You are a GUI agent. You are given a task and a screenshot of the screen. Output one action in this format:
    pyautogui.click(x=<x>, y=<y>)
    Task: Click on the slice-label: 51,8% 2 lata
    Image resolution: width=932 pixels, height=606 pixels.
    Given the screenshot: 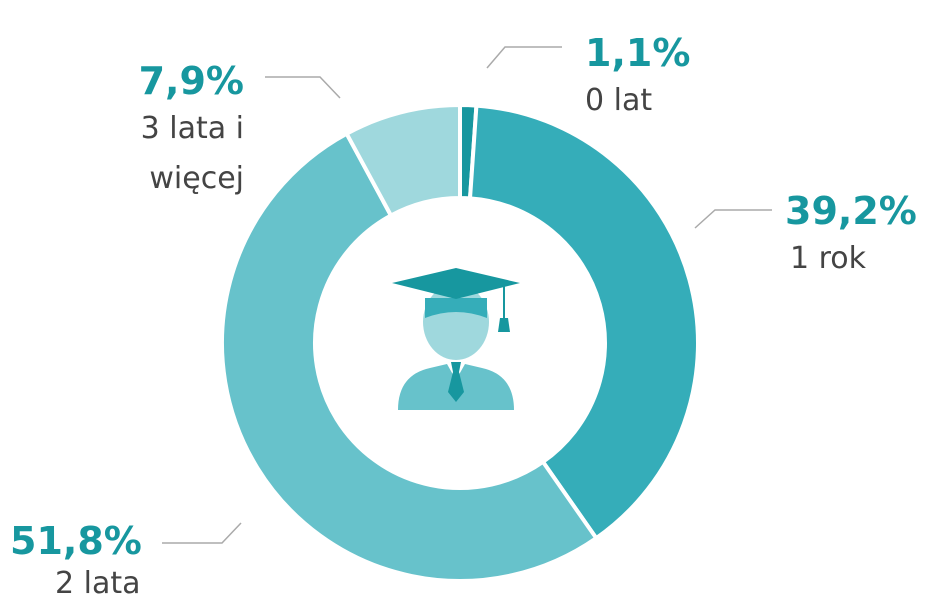 What is the action you would take?
    pyautogui.click(x=76, y=561)
    